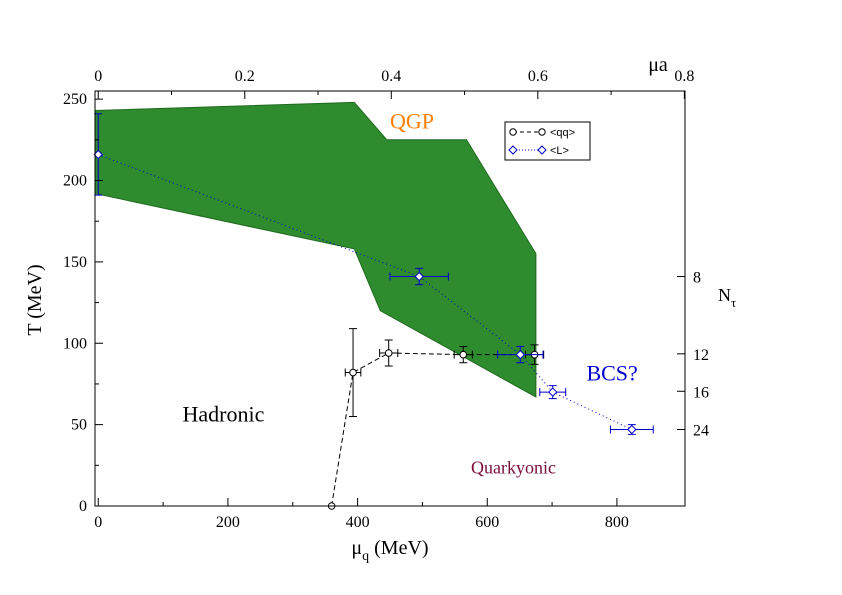  Describe the element at coordinates (733, 302) in the screenshot. I see `right-axis-label-sub: τ` at that location.